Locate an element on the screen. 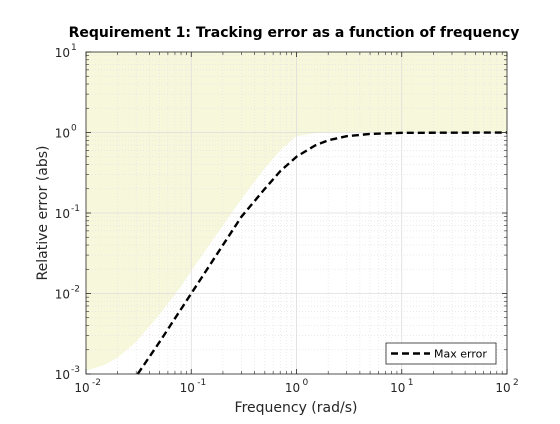 The height and width of the screenshot is (424, 560). legend: Max error is located at coordinates (441, 353).